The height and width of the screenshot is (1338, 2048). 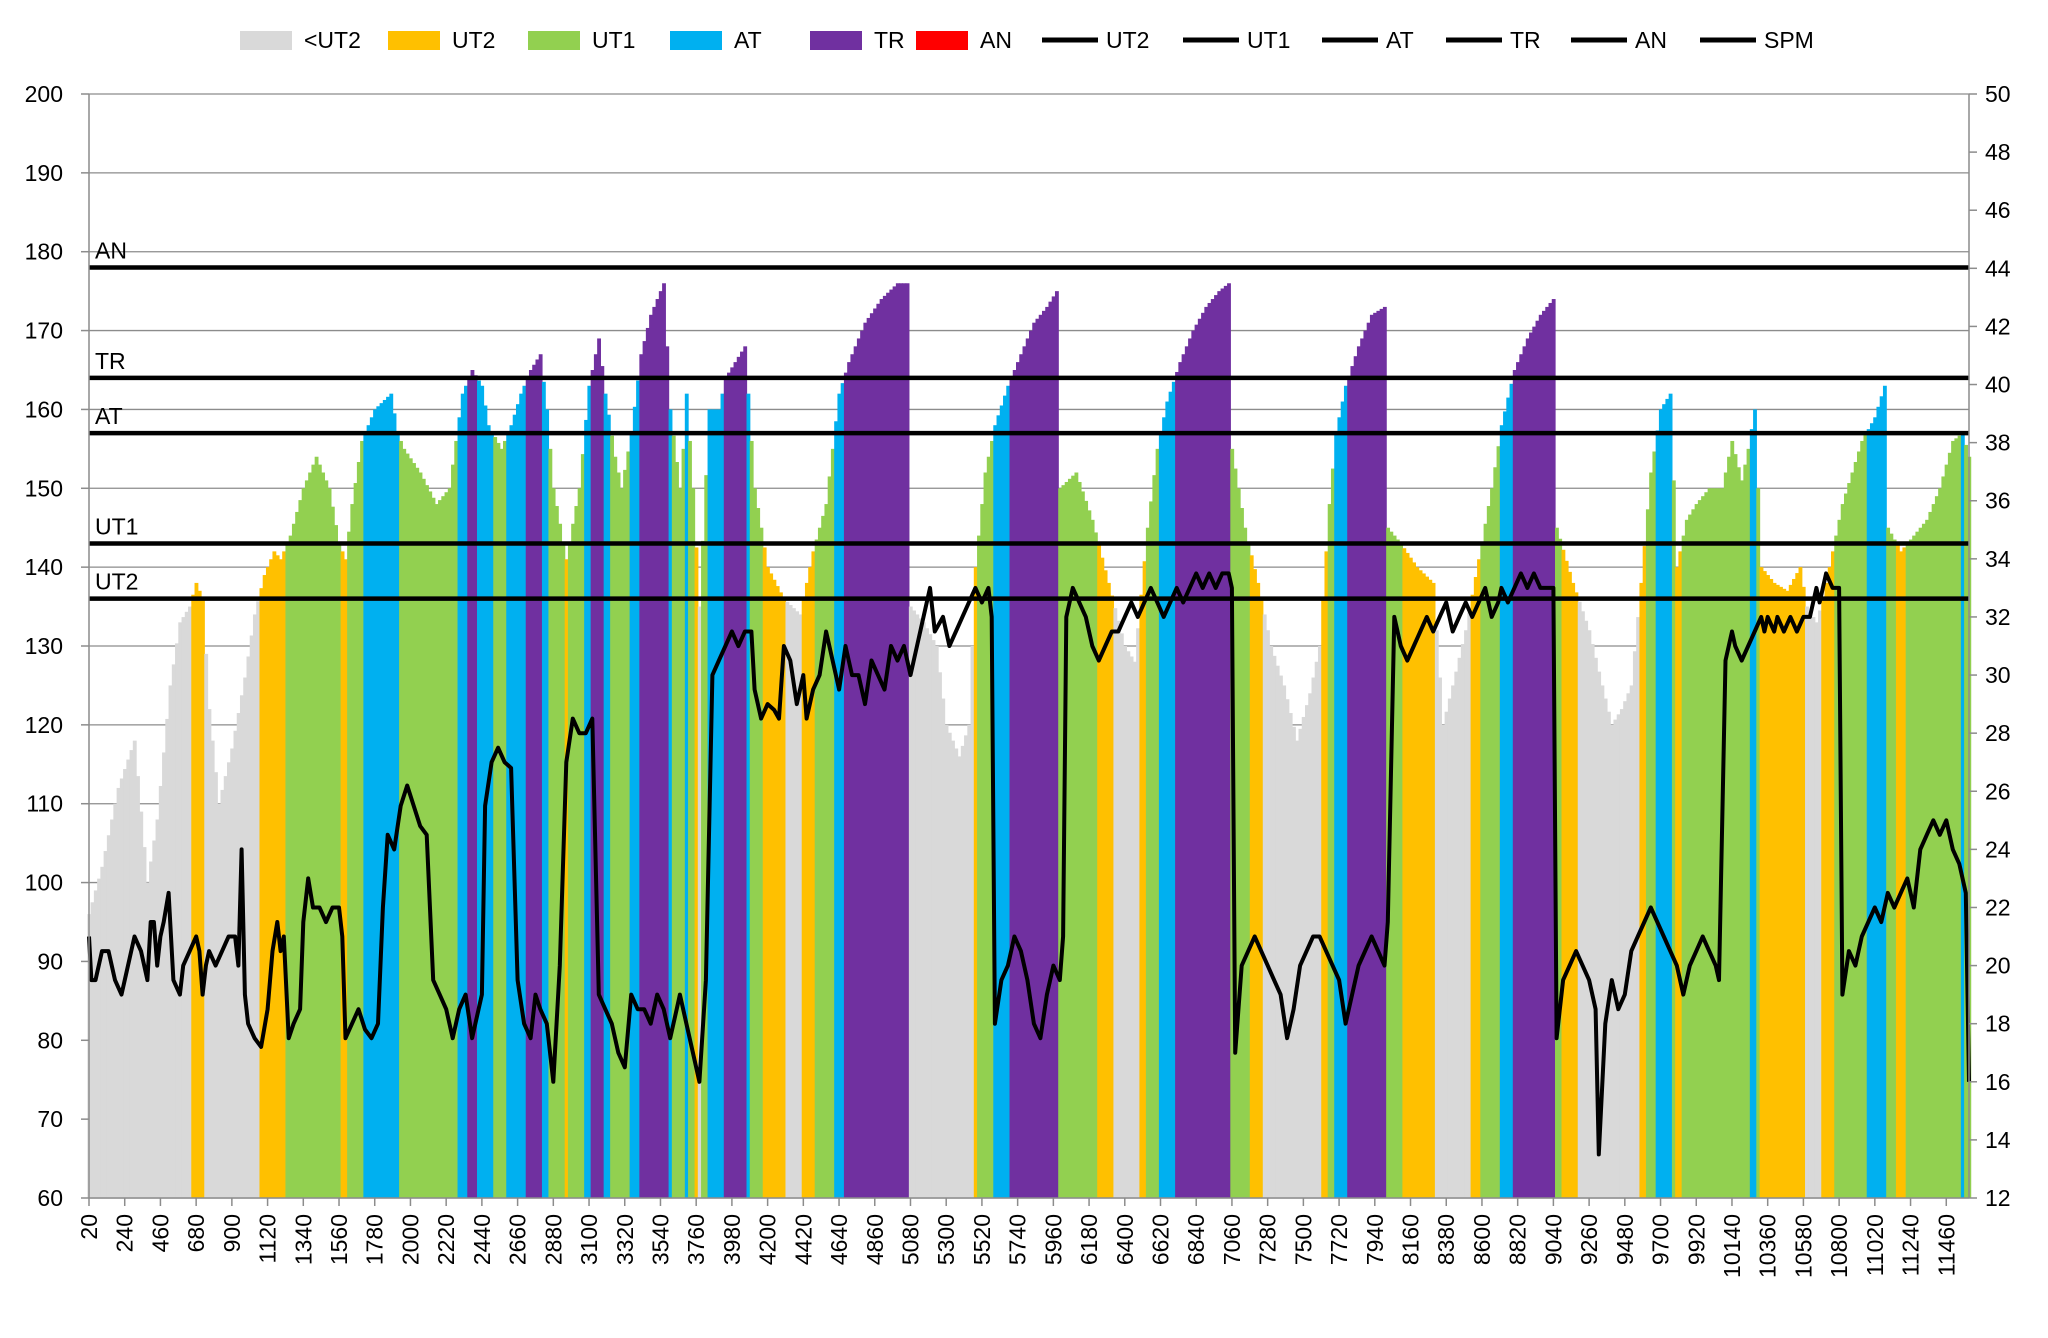 I want to click on legend-swatch, so click(x=554, y=40).